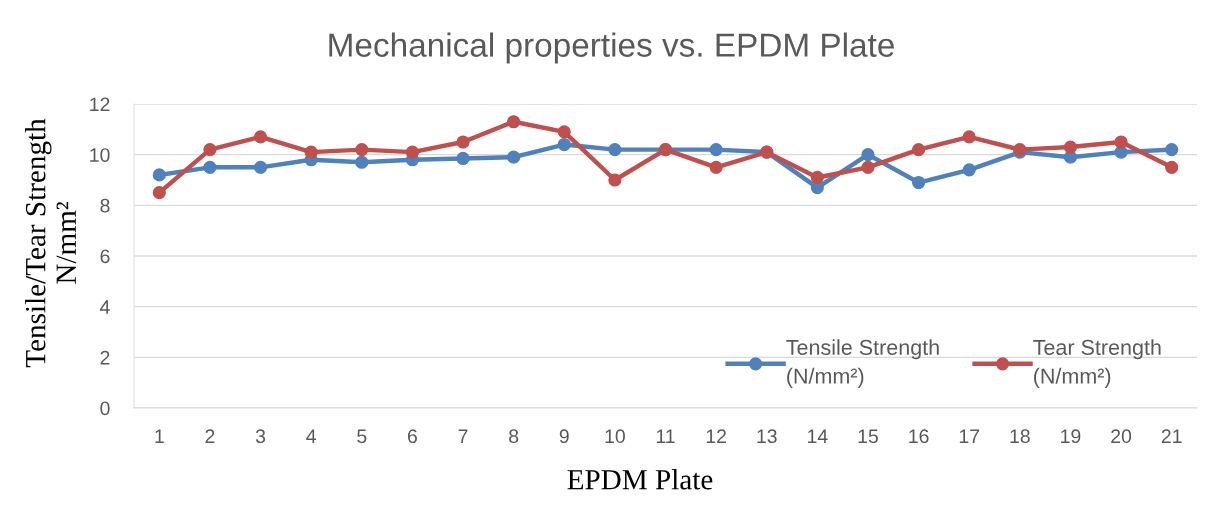  I want to click on chart-title: Mechanical properties vs. EPDM Plate, so click(611, 48).